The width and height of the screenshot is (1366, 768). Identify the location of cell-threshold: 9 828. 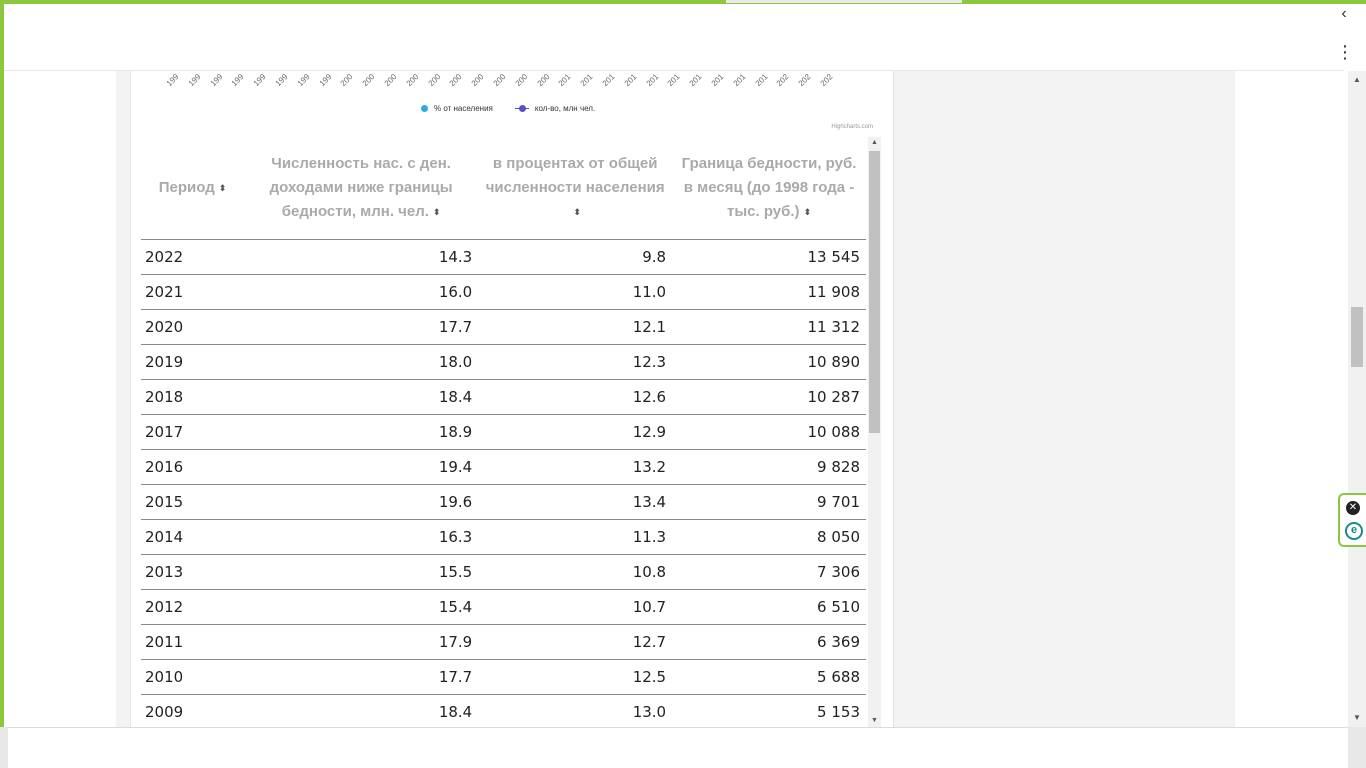
(769, 467).